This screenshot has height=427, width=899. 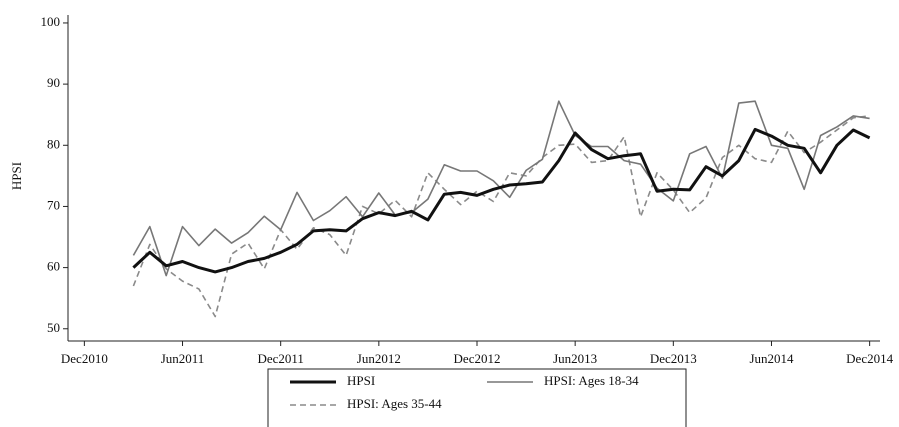 I want to click on y-tick-label: 60, so click(x=53, y=266).